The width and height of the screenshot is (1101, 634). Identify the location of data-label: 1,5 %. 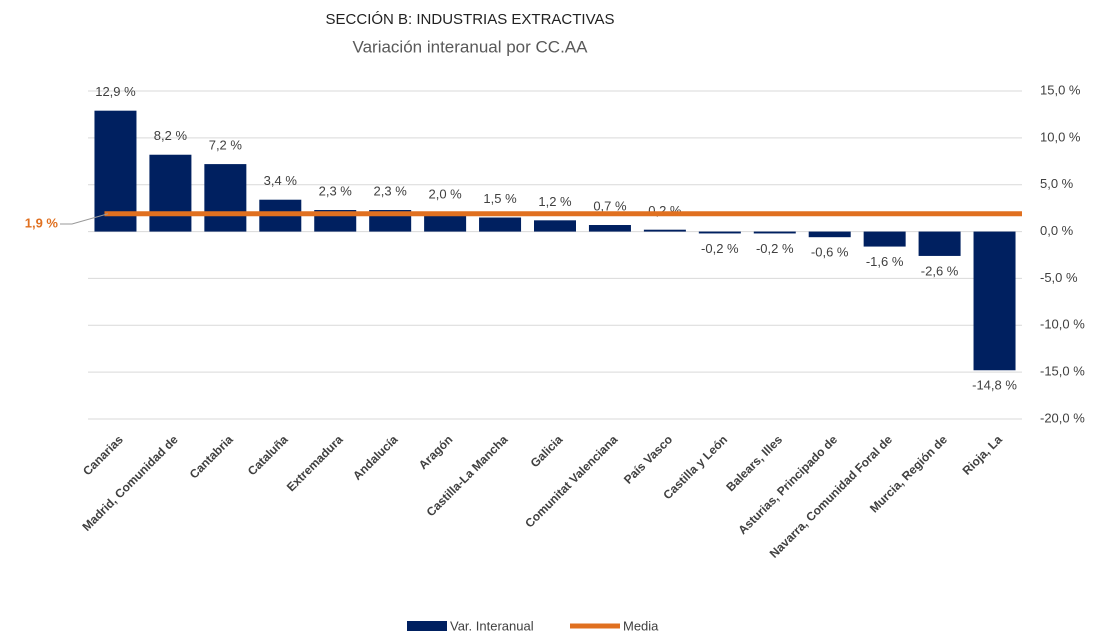
(500, 198).